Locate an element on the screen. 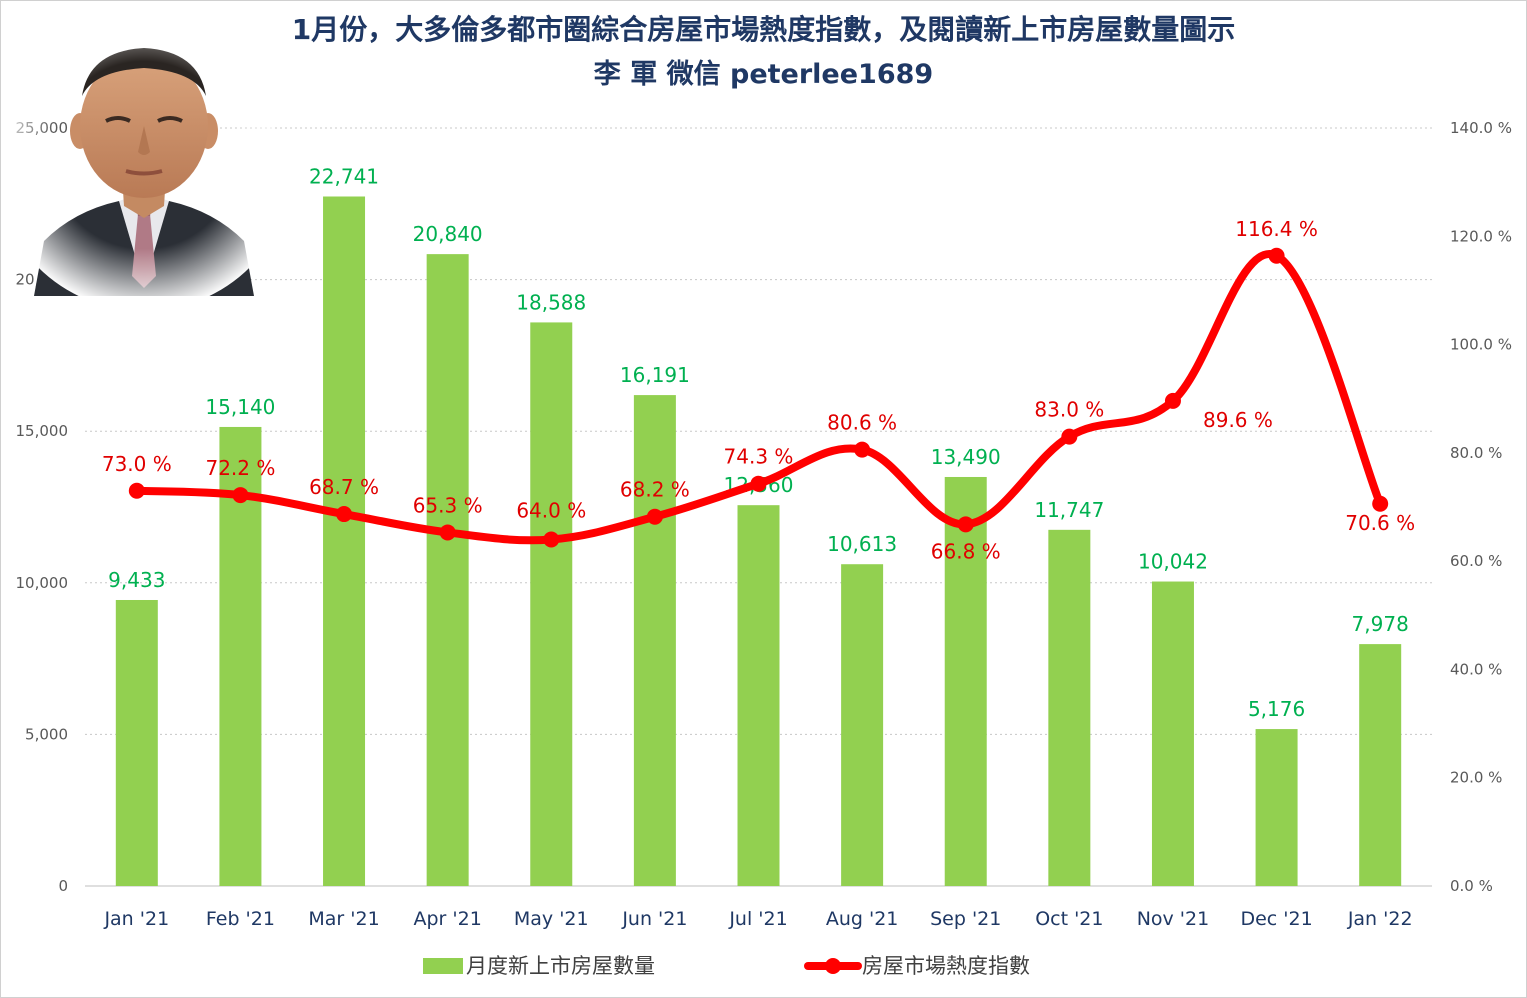 The height and width of the screenshot is (998, 1527). line-data-label: 65.3 % is located at coordinates (448, 505).